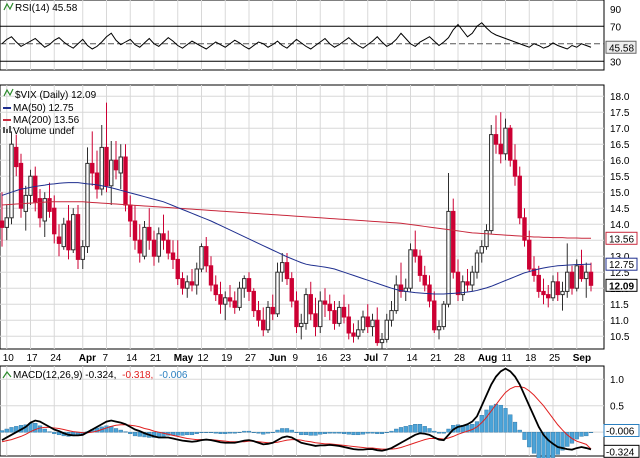 The image size is (640, 458). What do you see at coordinates (43, 108) in the screenshot?
I see `ma50-legend-label: MA(50) 12.75` at bounding box center [43, 108].